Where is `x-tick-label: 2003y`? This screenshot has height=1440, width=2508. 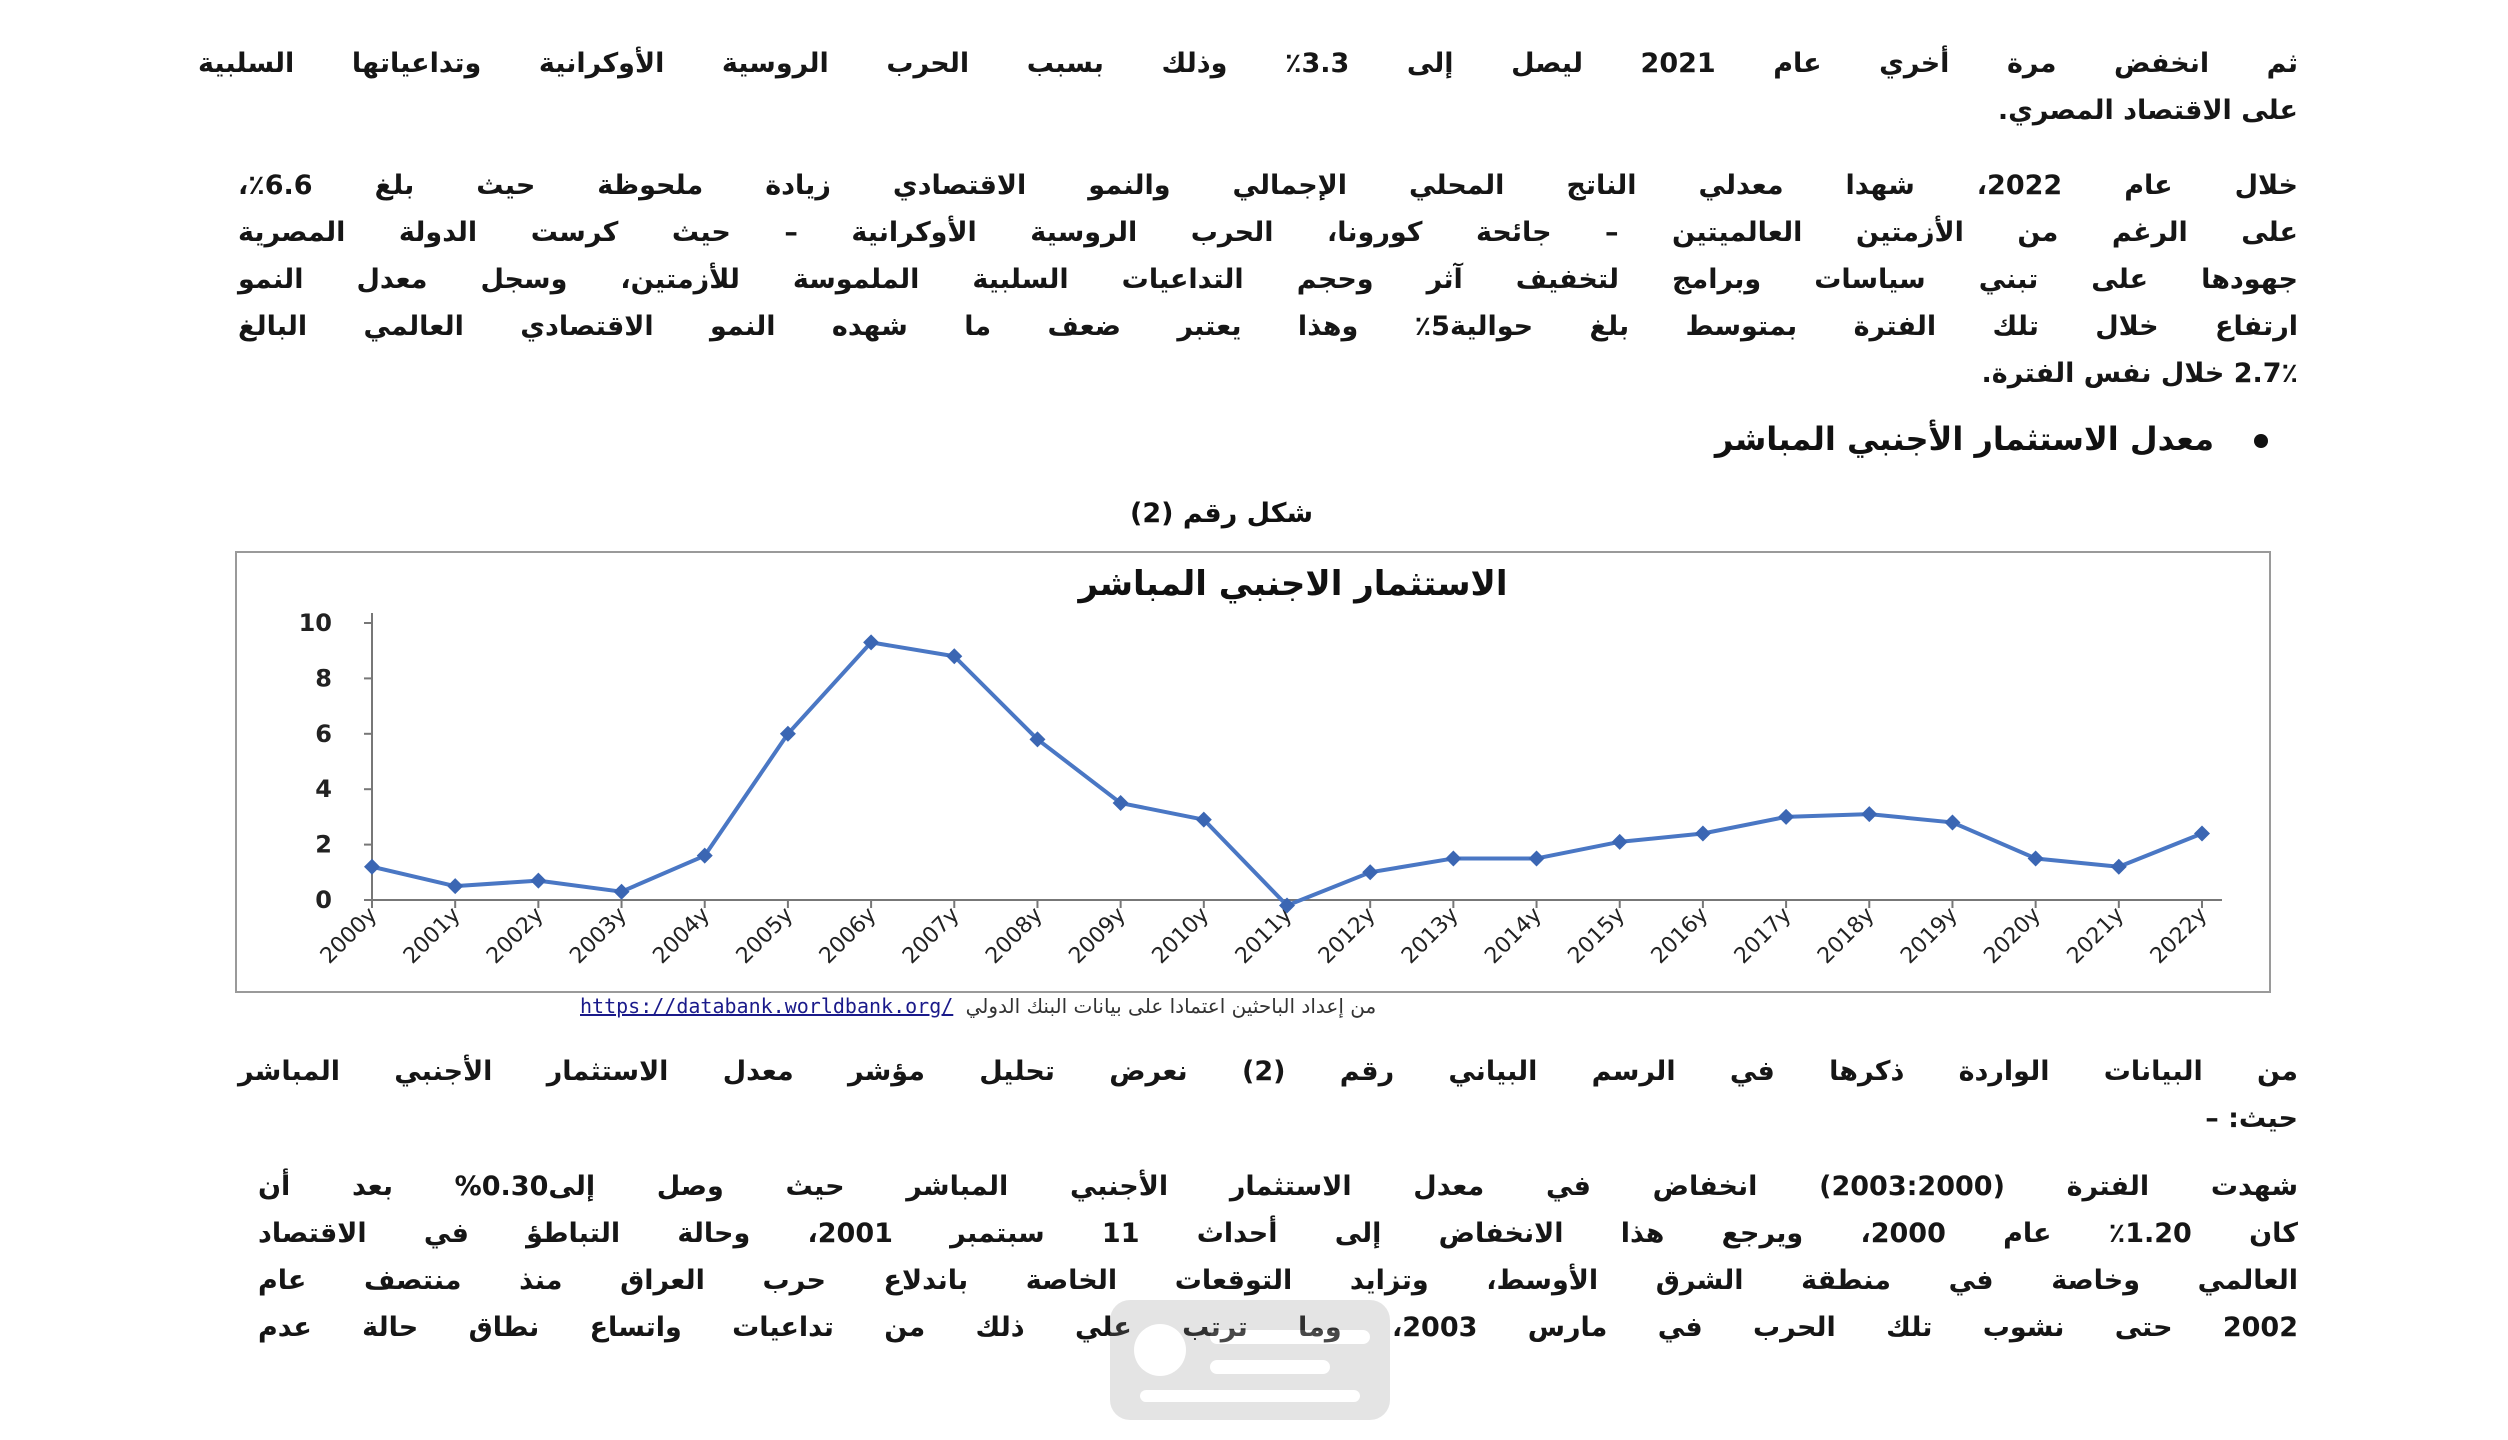
x-tick-label: 2003y is located at coordinates (598, 936).